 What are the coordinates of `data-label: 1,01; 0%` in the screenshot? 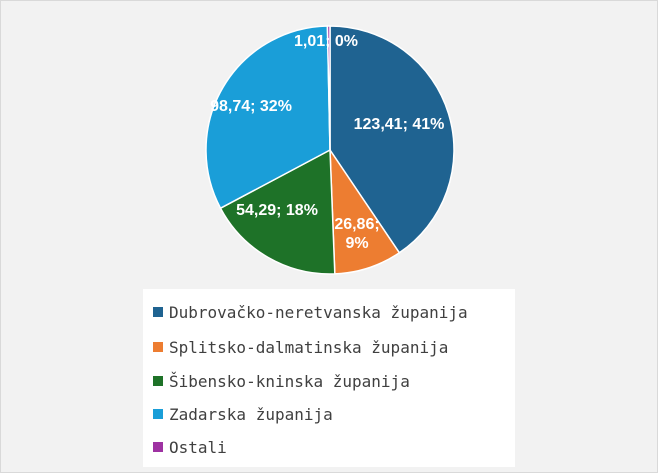 It's located at (326, 41).